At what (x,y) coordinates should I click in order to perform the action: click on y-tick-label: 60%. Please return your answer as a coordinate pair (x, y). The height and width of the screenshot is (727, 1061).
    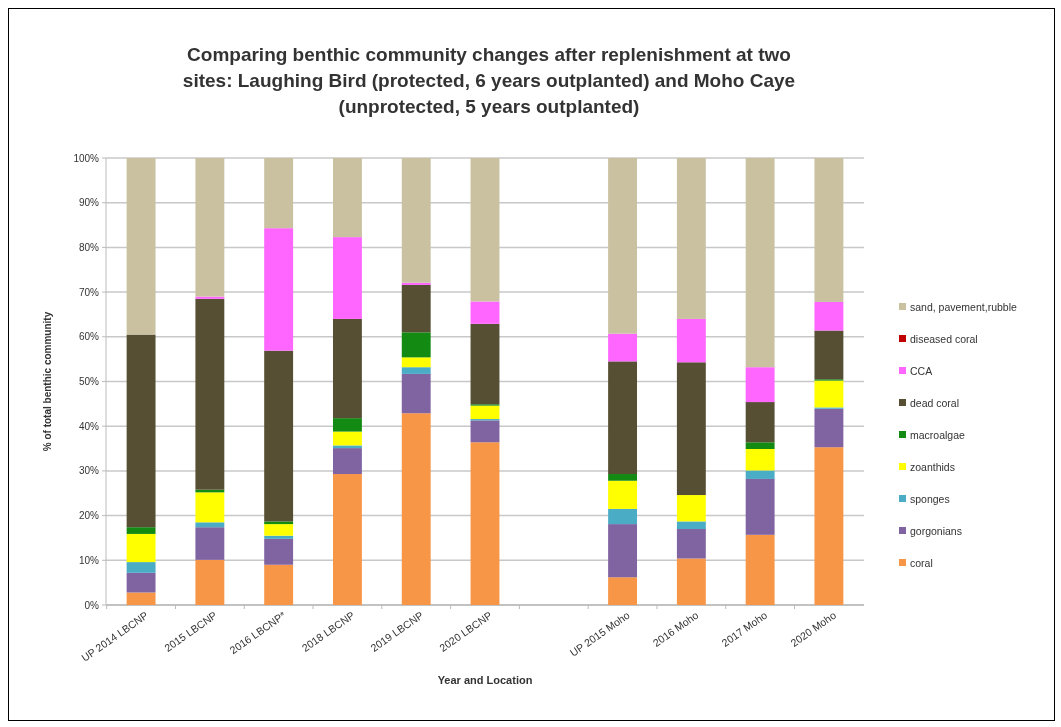
    Looking at the image, I should click on (89, 337).